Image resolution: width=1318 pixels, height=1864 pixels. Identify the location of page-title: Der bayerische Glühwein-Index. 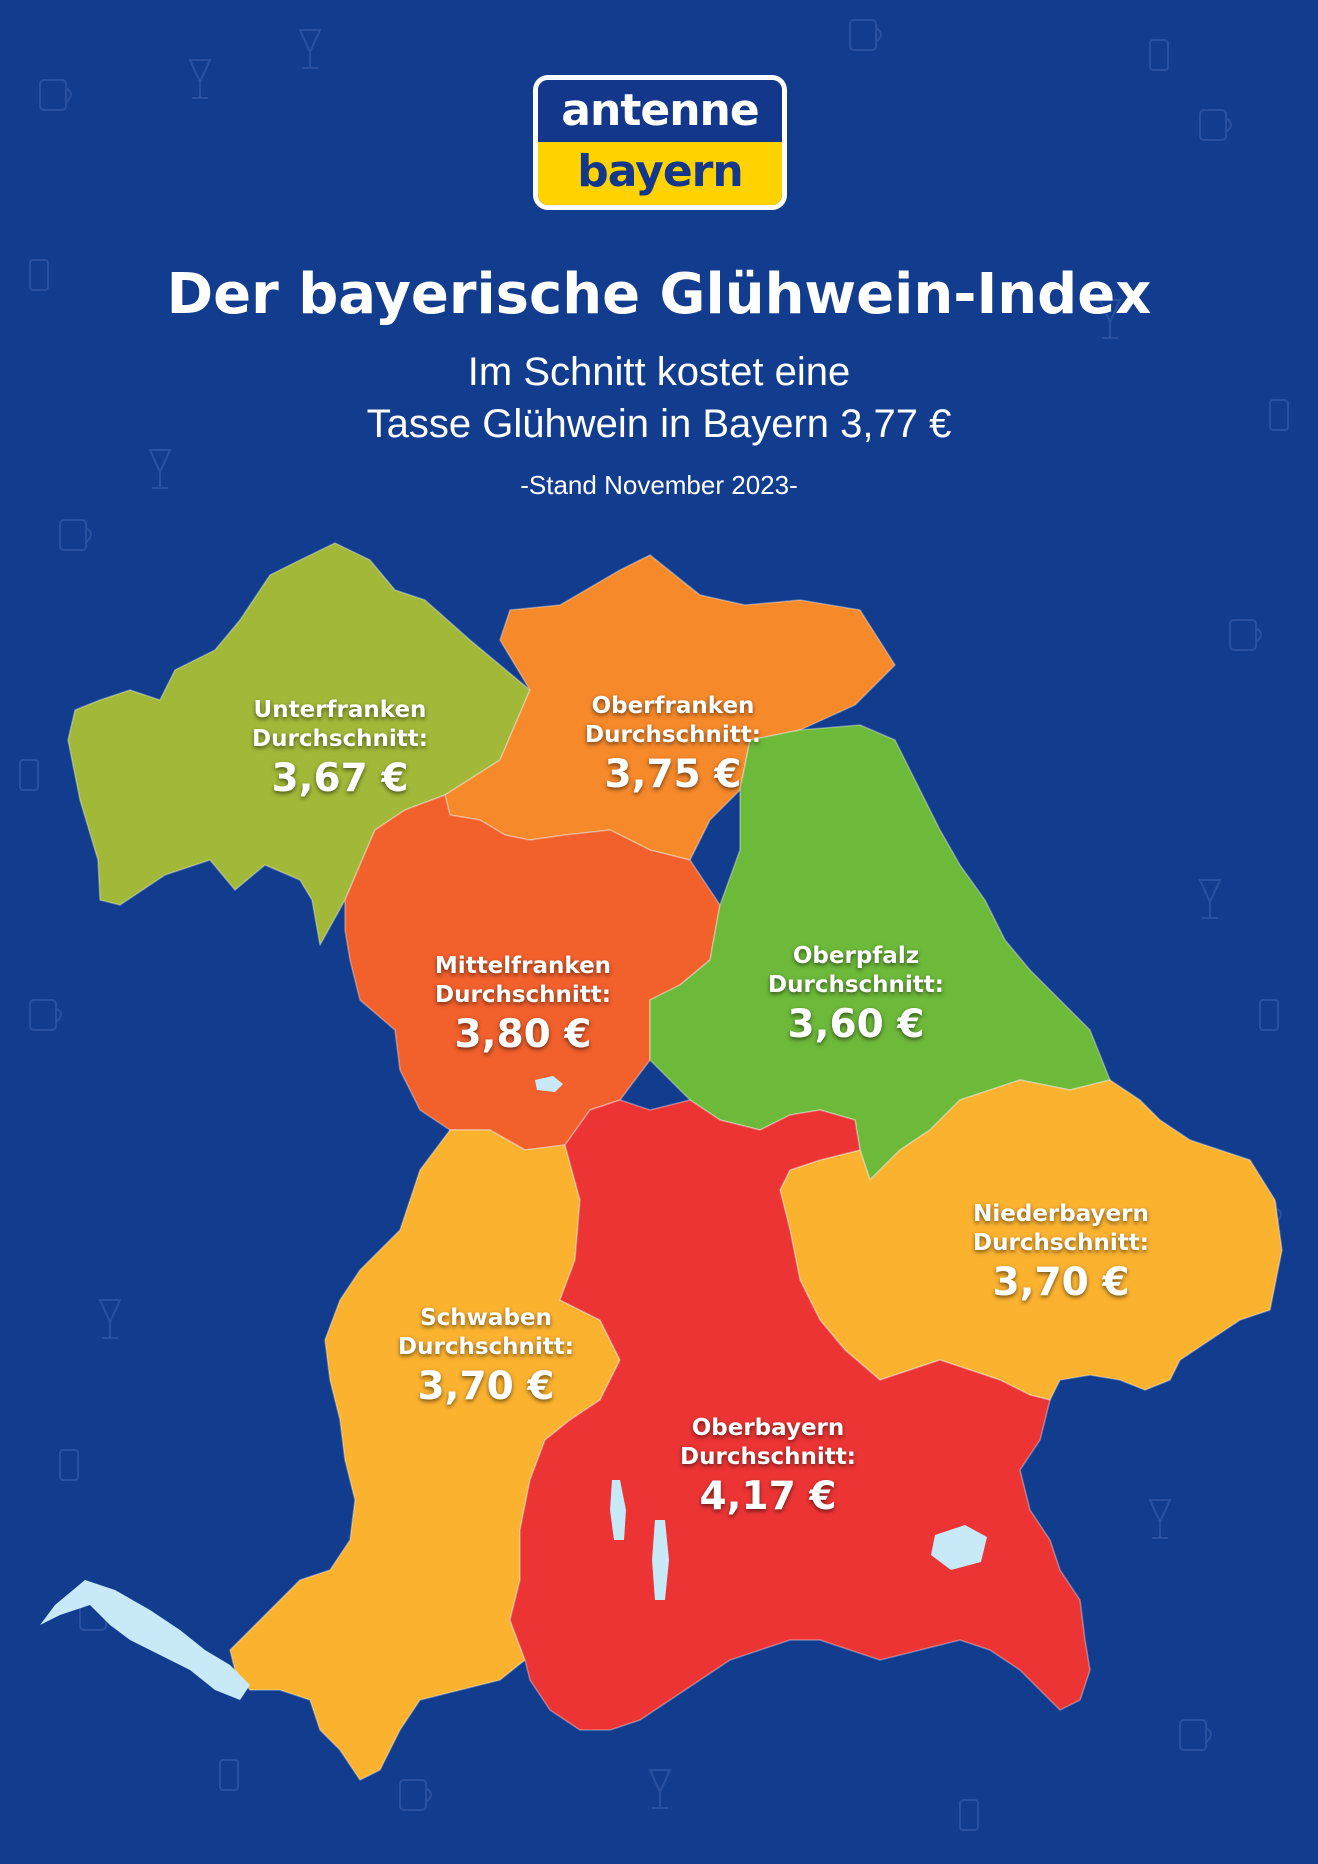
(659, 294).